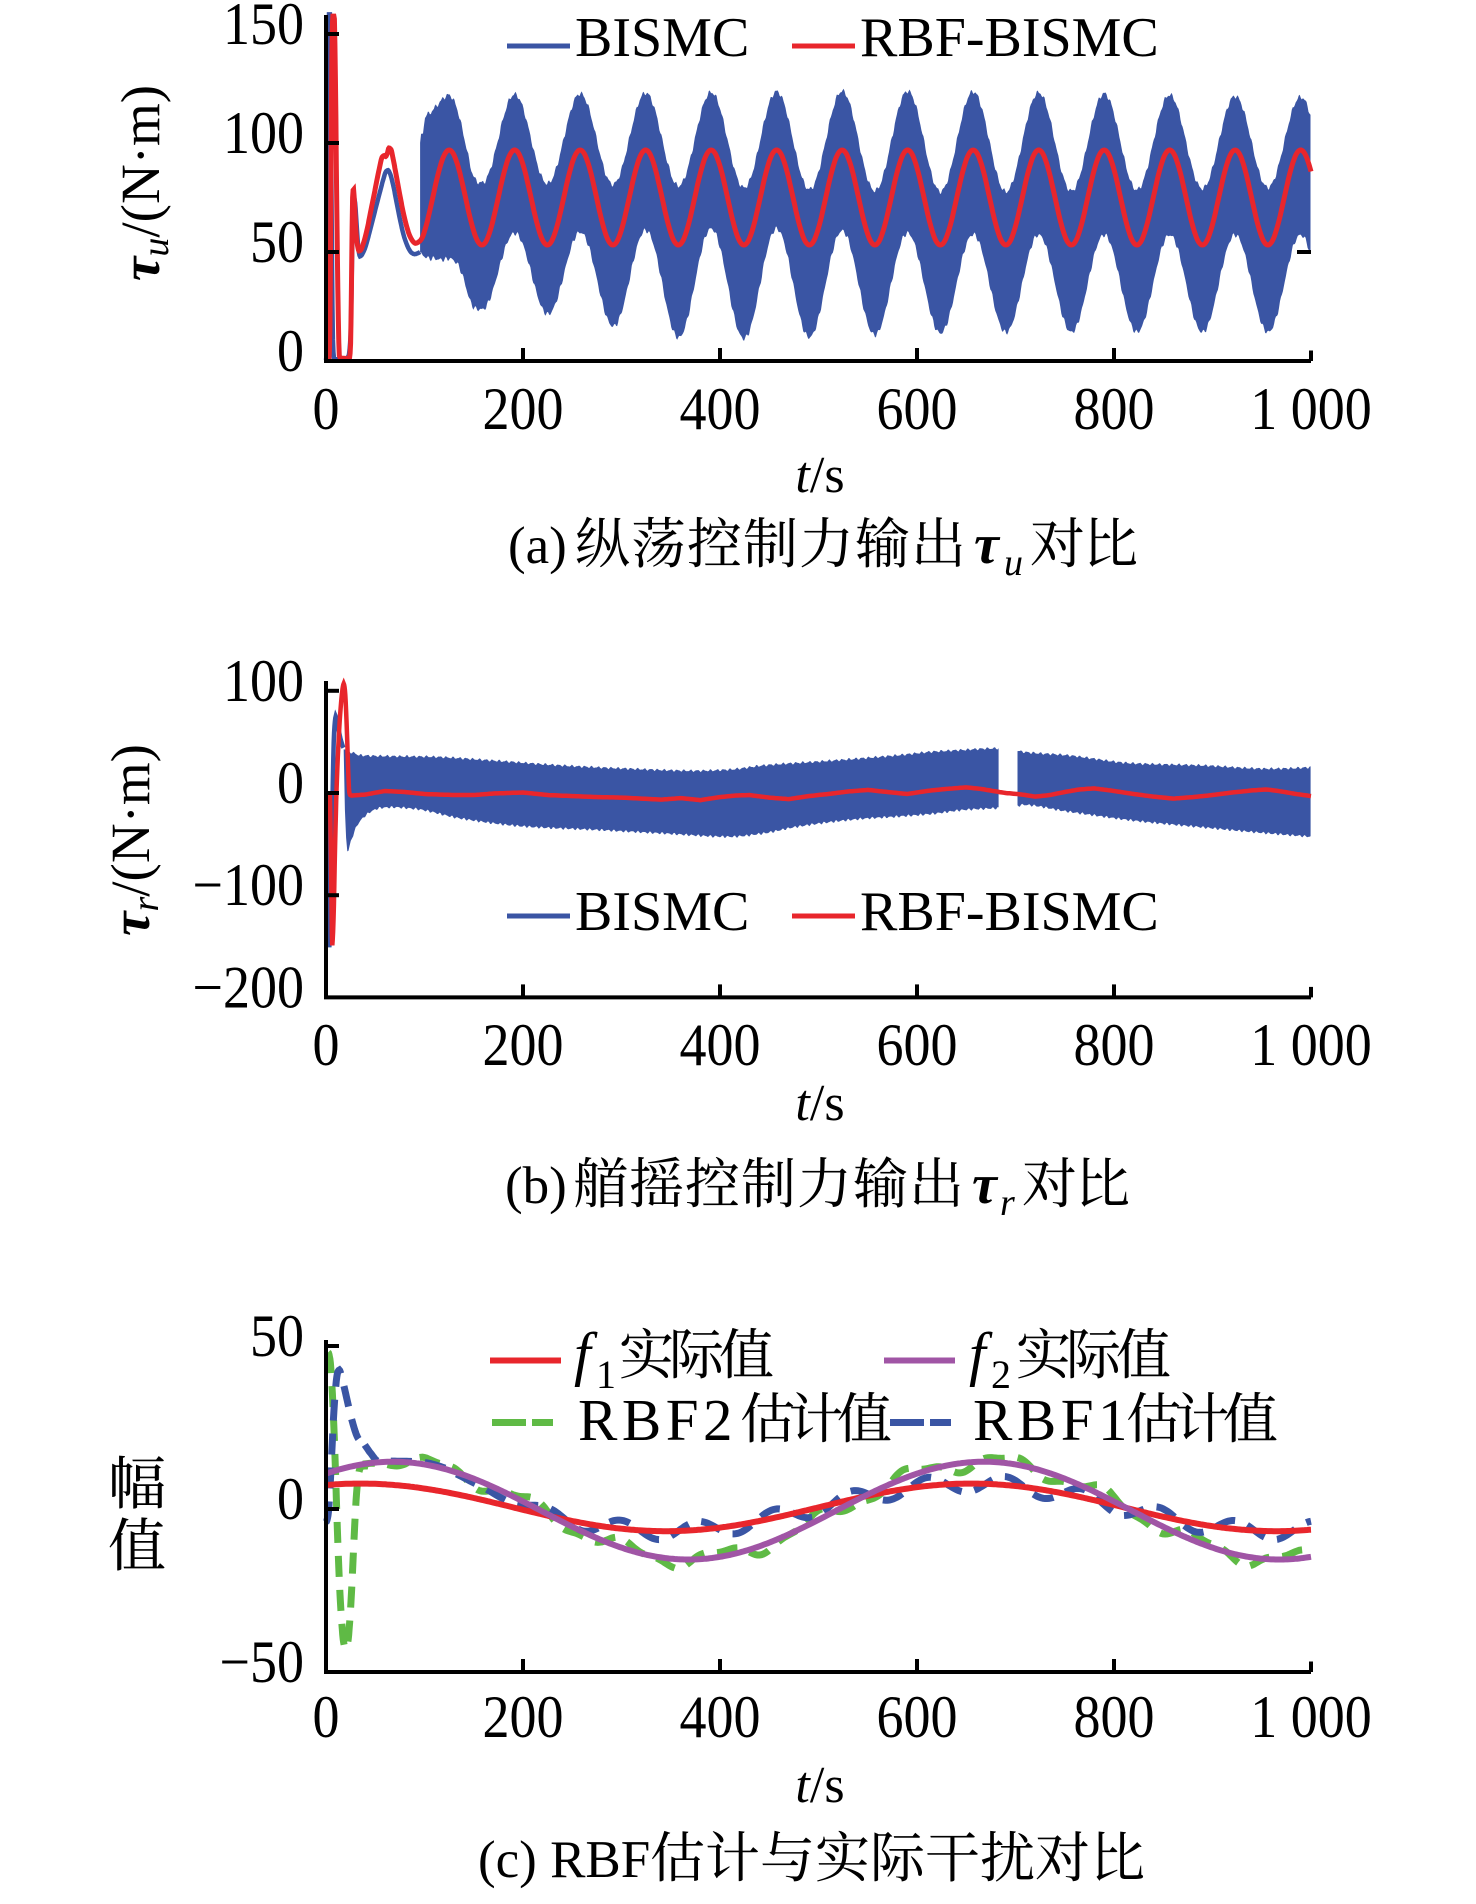 This screenshot has height=1904, width=1476. What do you see at coordinates (564, 1860) in the screenshot?
I see `svg-text: (c) RBF` at bounding box center [564, 1860].